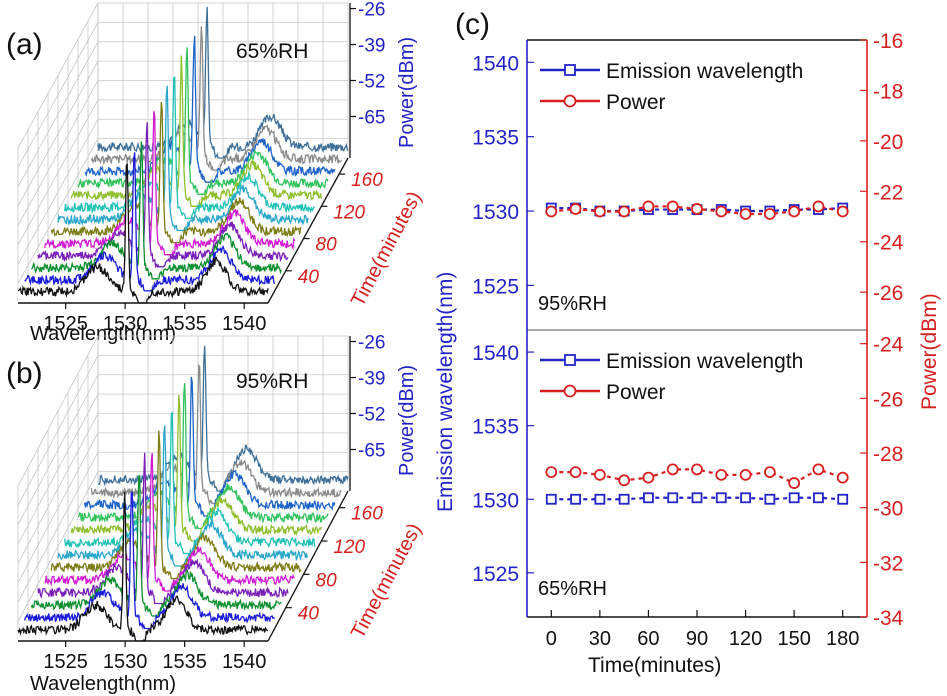  I want to click on panel-c-top-legend-label-1: Power, so click(636, 102).